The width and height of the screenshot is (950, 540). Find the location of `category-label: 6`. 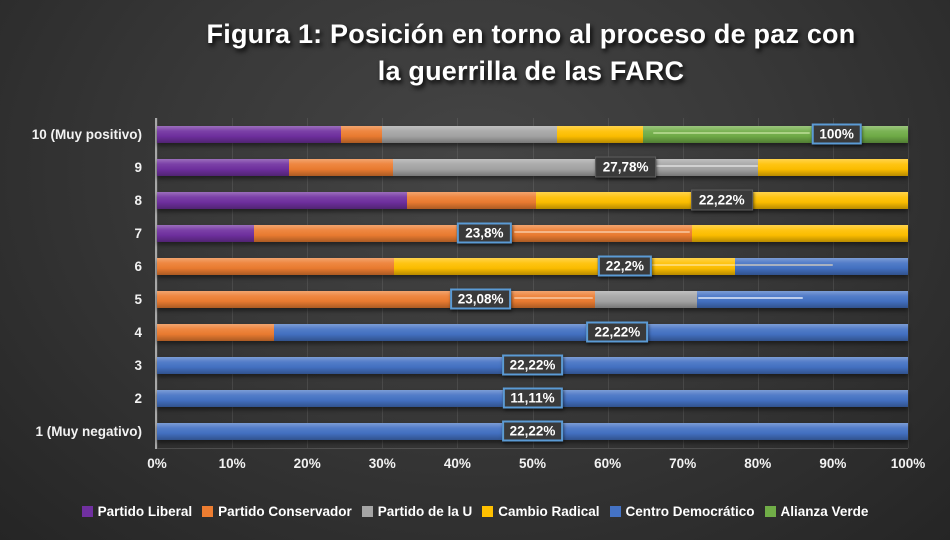

category-label: 6 is located at coordinates (138, 266).